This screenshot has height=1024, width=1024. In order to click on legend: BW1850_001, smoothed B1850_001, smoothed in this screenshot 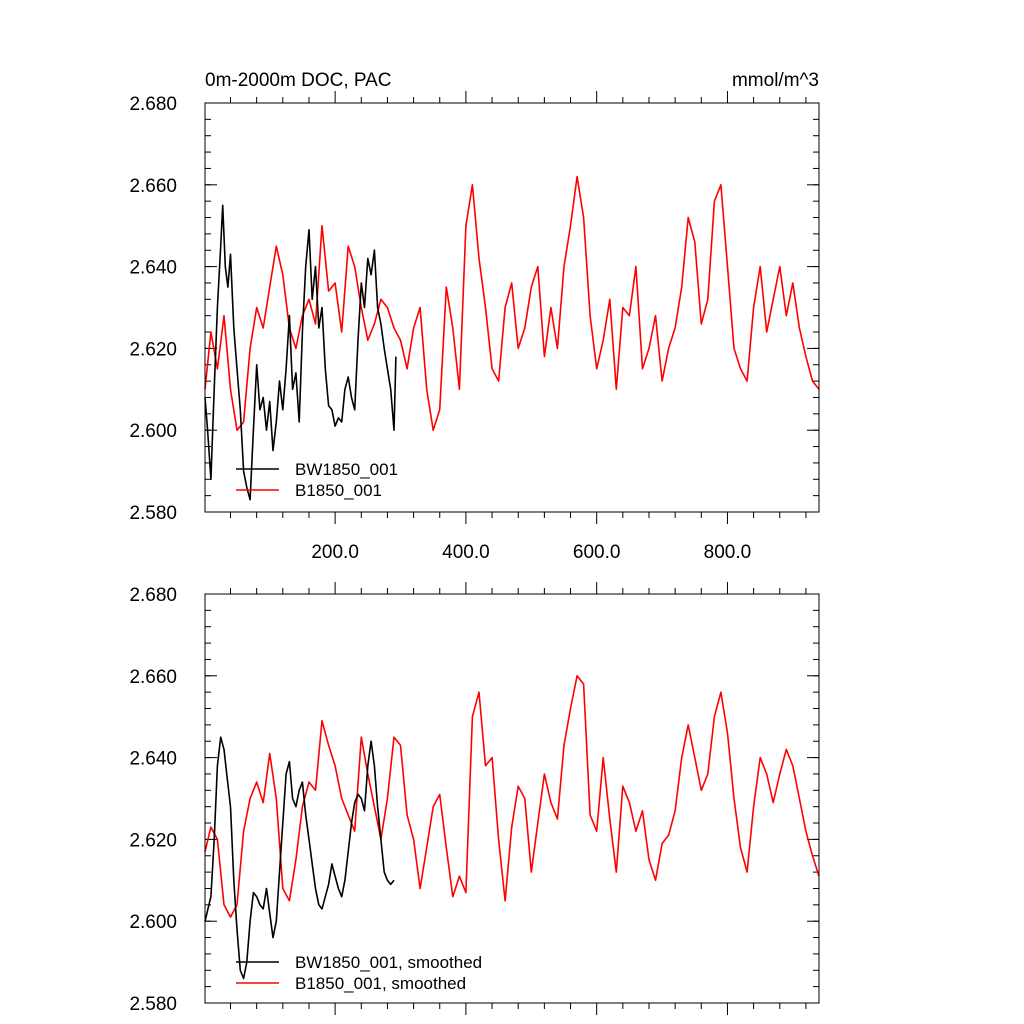, I will do `click(359, 973)`.